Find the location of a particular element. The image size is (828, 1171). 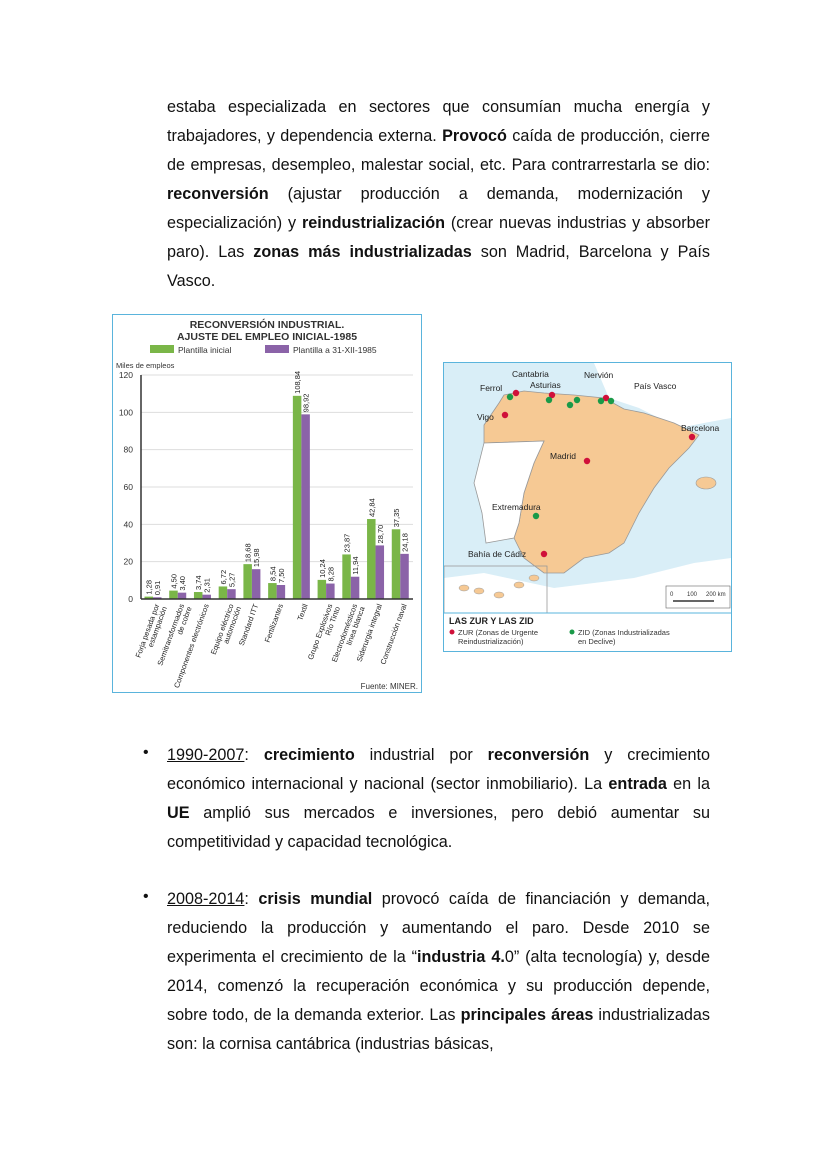

y-tick-label: 0 is located at coordinates (130, 599).